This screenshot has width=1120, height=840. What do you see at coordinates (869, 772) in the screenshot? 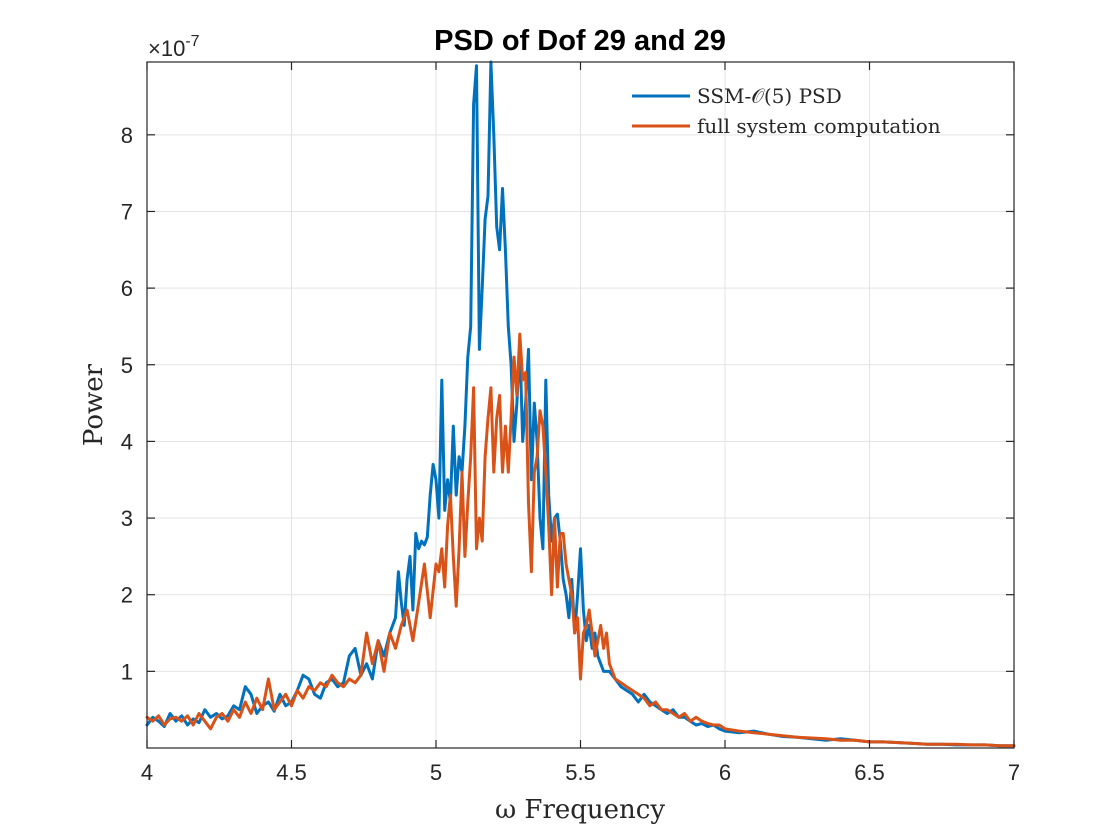
I see `x-tick-label: 6.5` at bounding box center [869, 772].